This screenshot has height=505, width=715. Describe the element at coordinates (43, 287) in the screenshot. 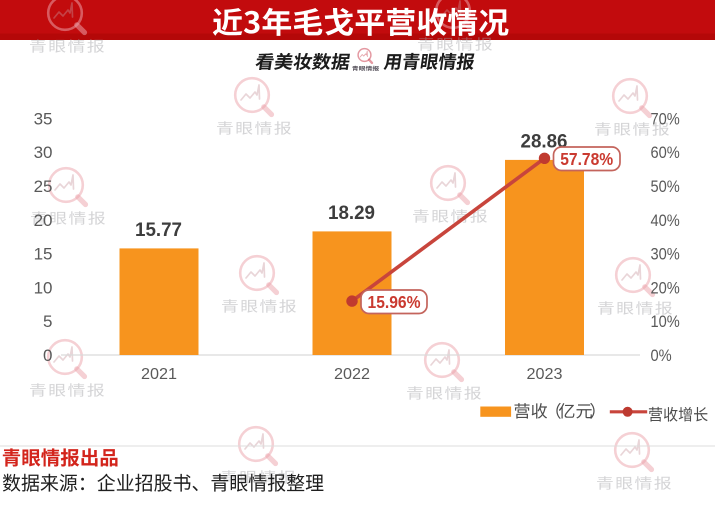

I see `svg-text: 10` at that location.